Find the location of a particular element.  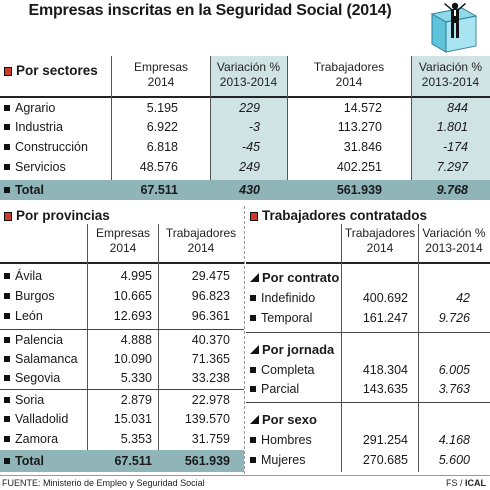

contratados-group-title: Por sexo is located at coordinates (283, 420).